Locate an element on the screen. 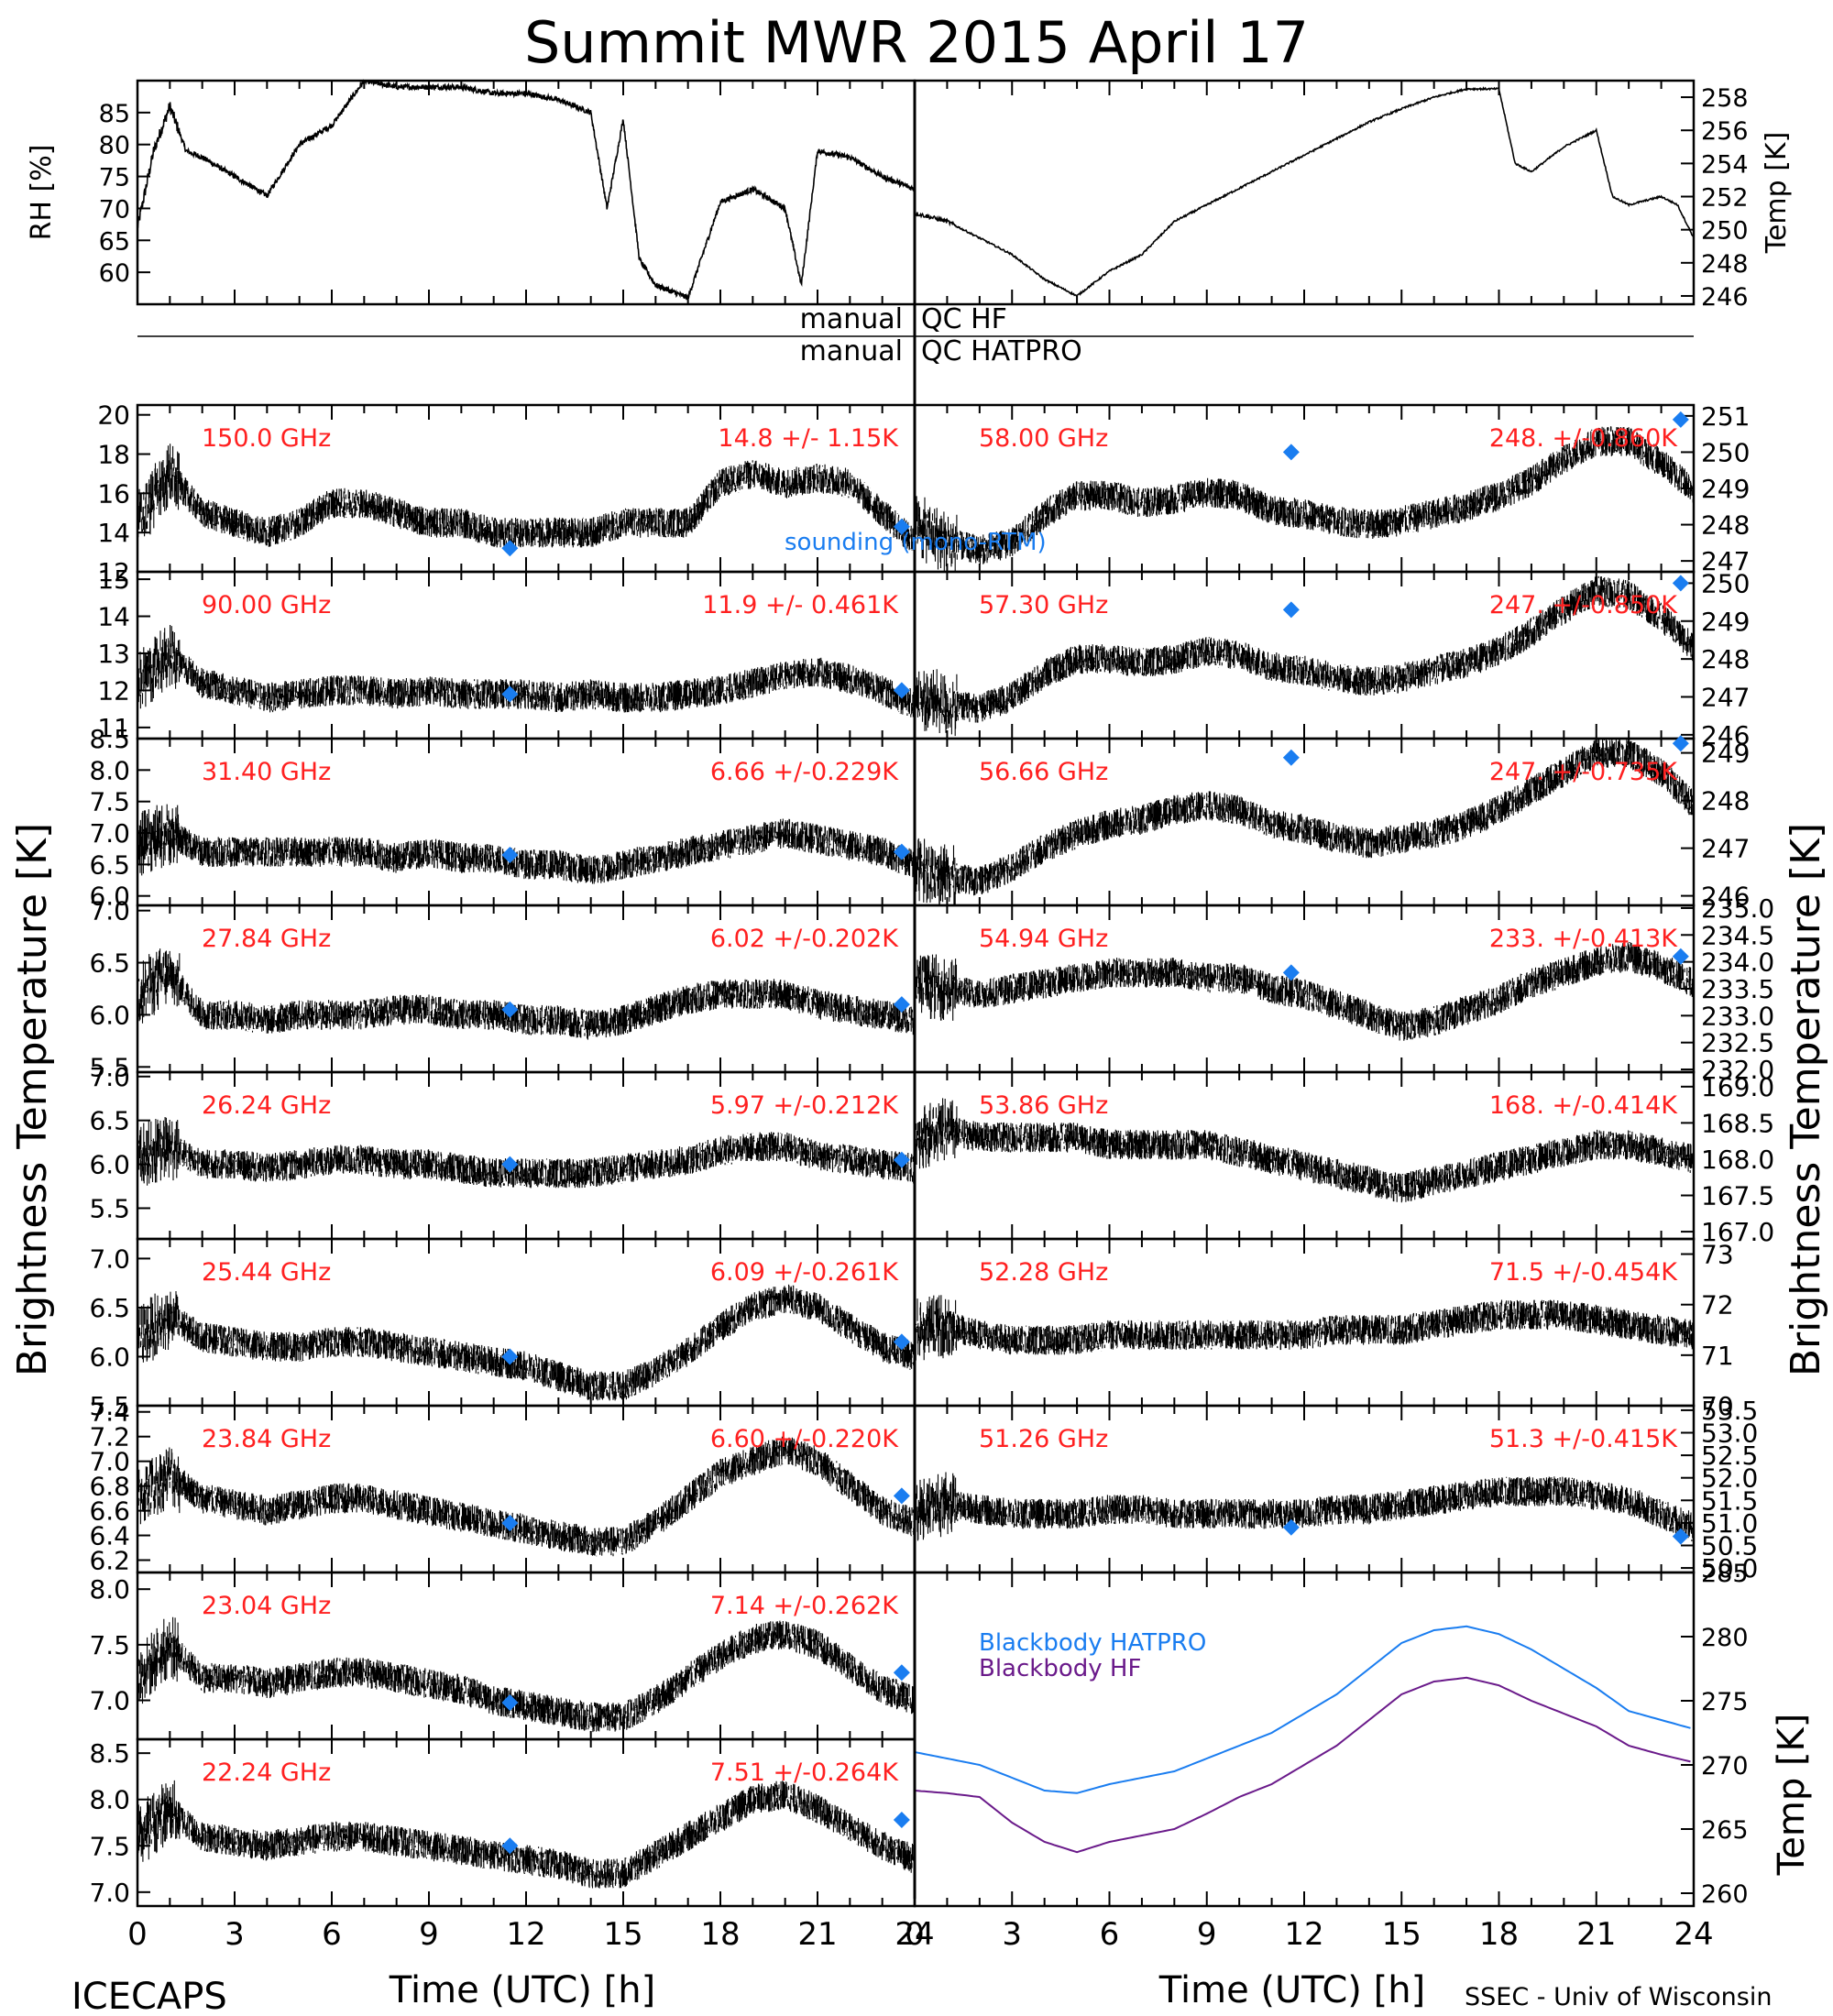 The image size is (1833, 2016). freq-label: 56.66 GHz is located at coordinates (1043, 772).